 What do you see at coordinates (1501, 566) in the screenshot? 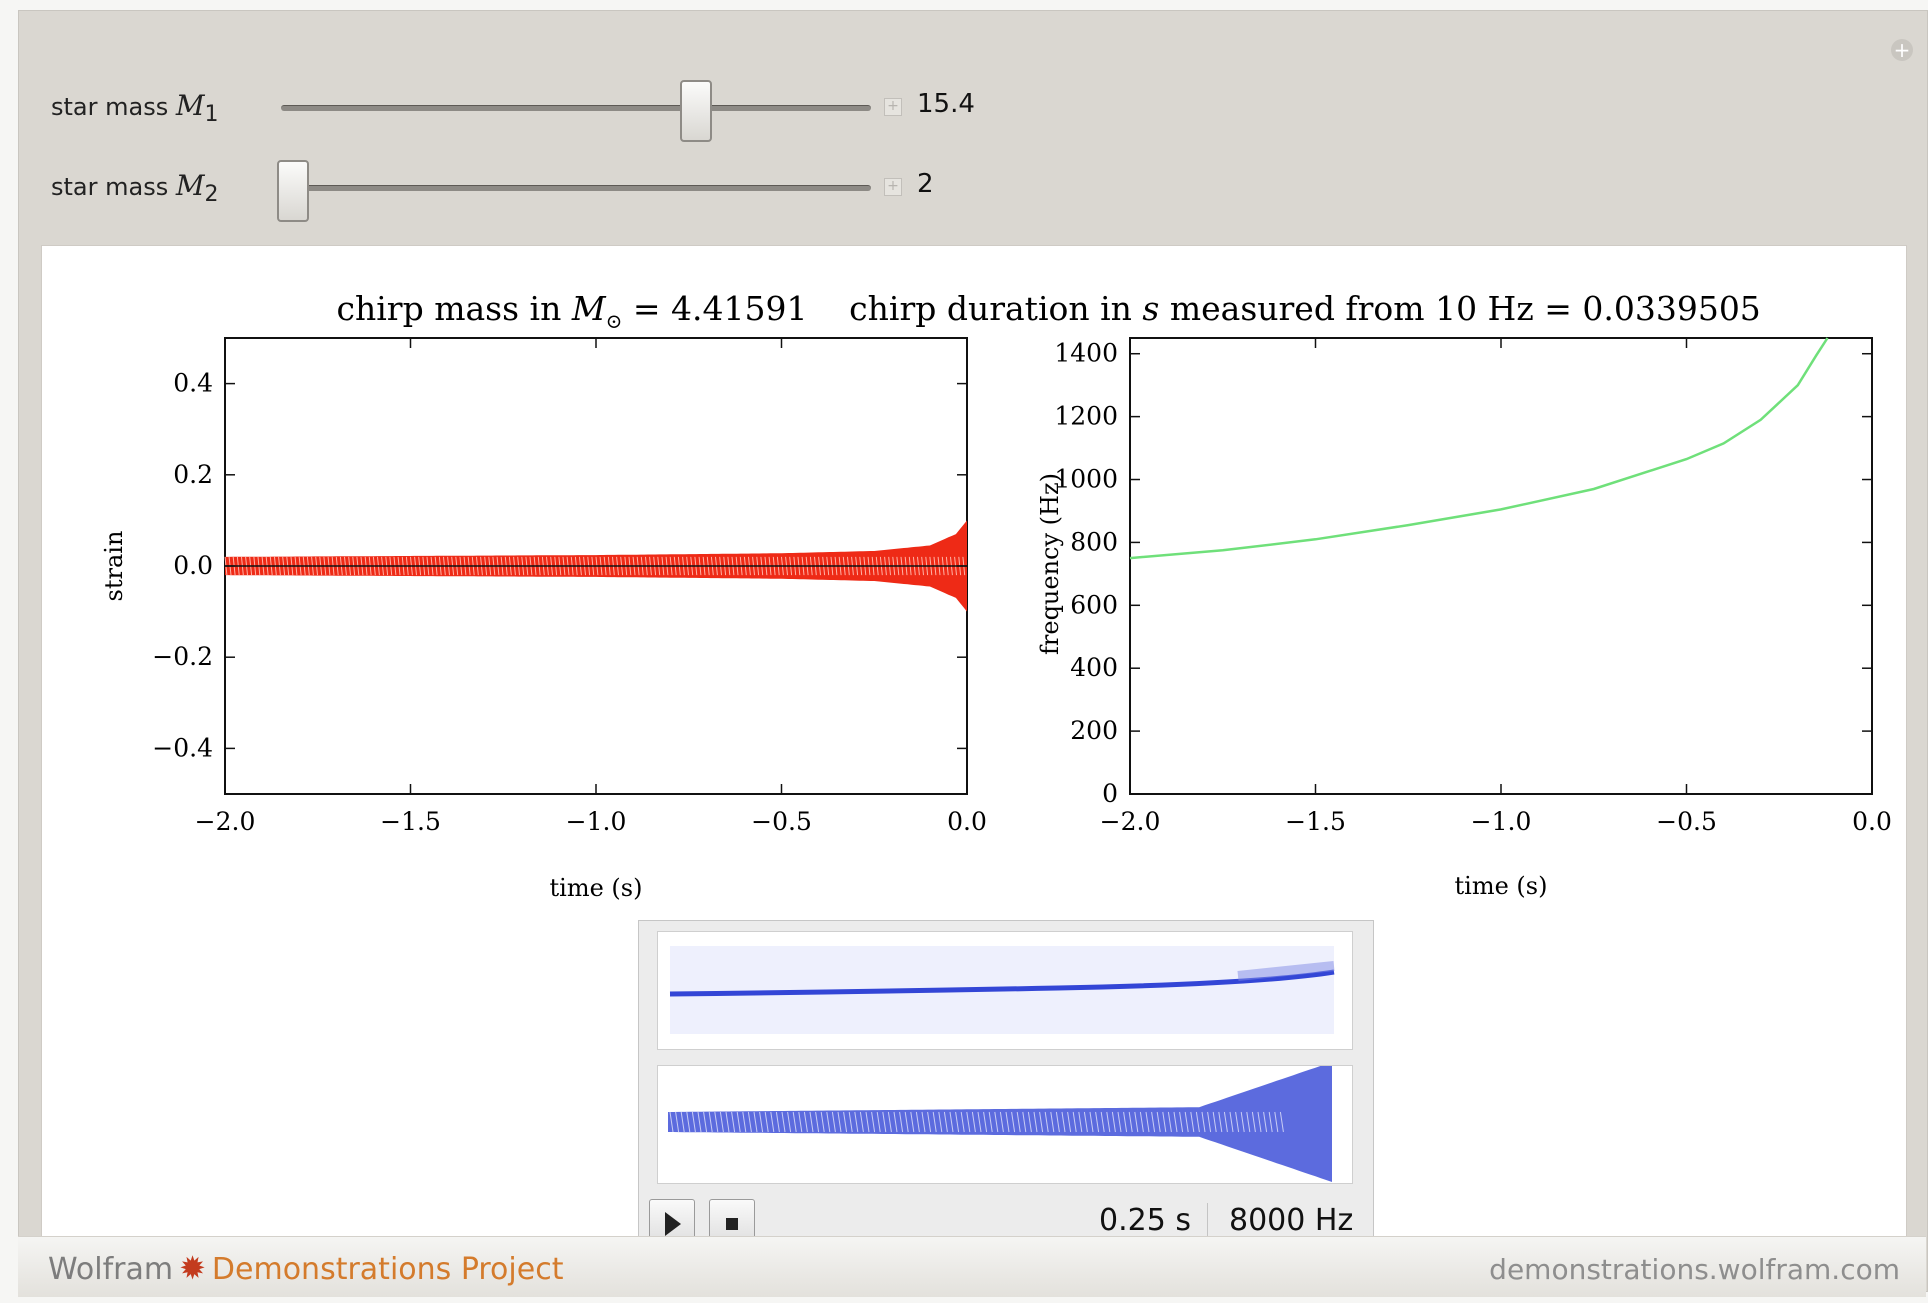
I see `frequency-plot-frame` at bounding box center [1501, 566].